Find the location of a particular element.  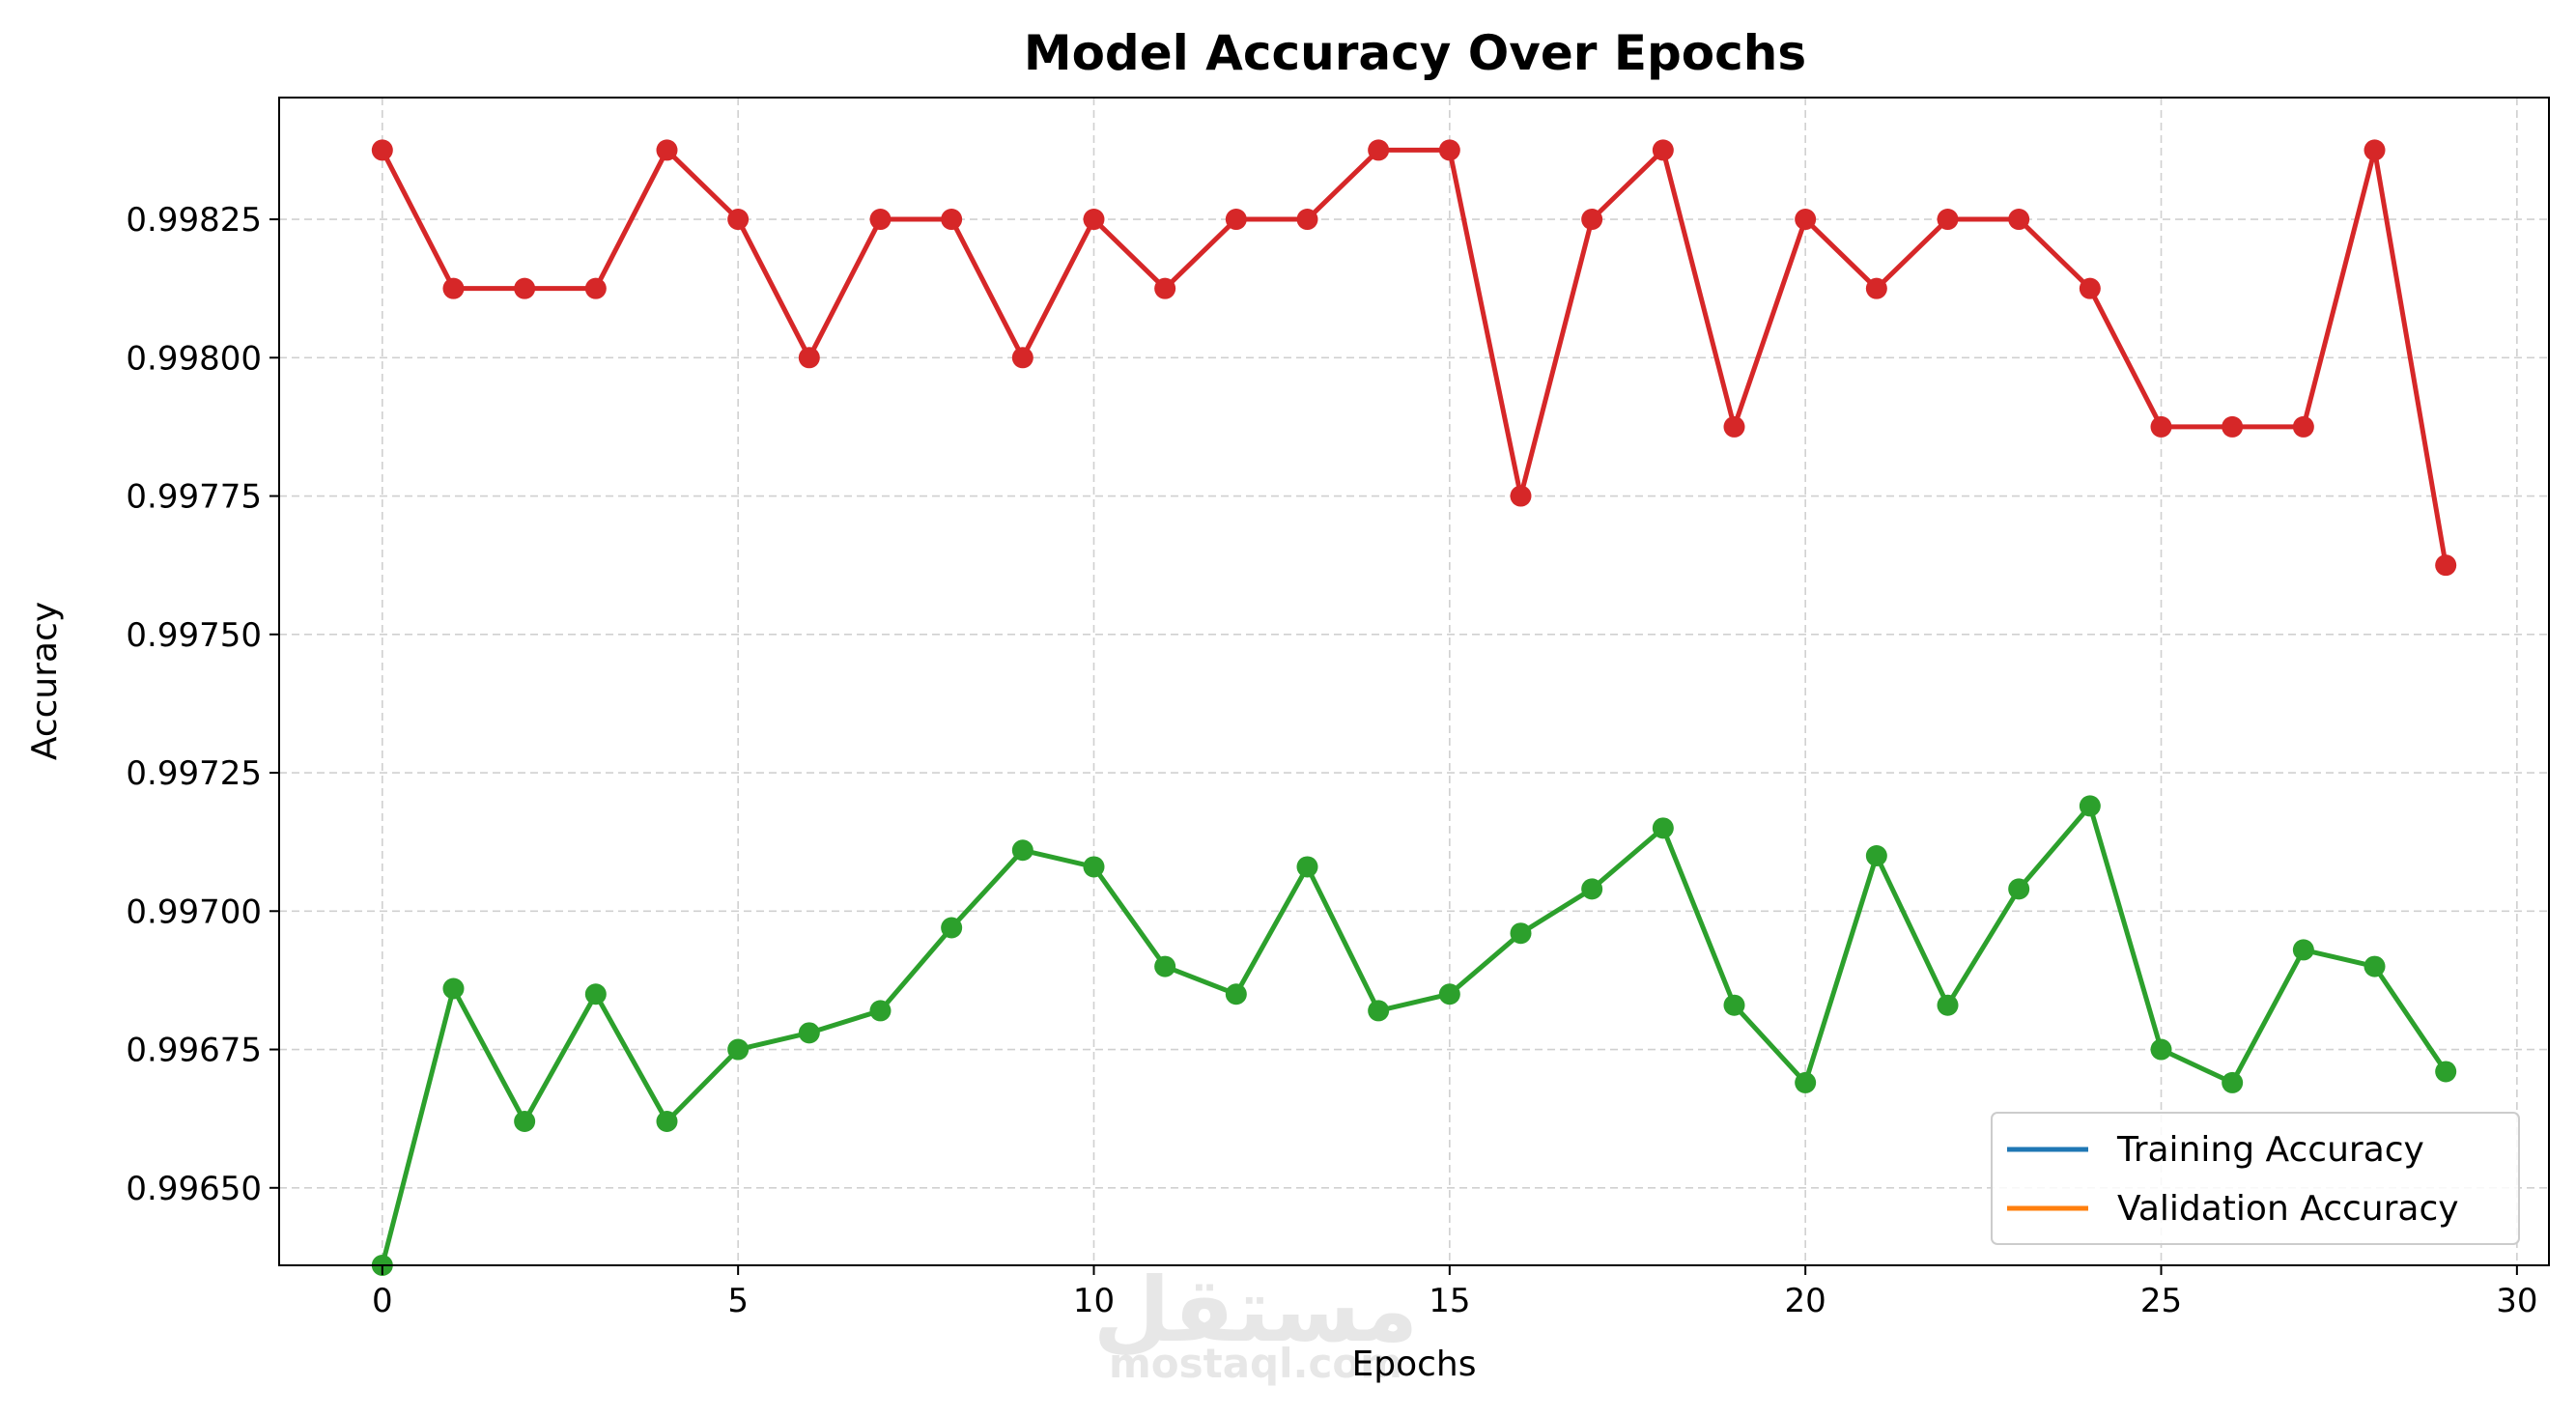

legend-label: Training Accuracy is located at coordinates (2270, 1150).